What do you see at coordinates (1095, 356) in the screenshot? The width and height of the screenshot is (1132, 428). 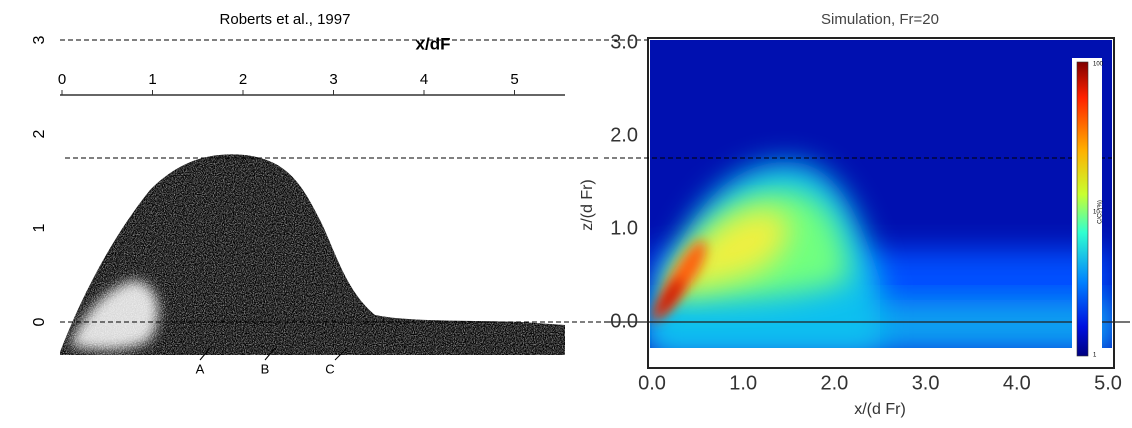 I see `colorbar-tick: 1` at bounding box center [1095, 356].